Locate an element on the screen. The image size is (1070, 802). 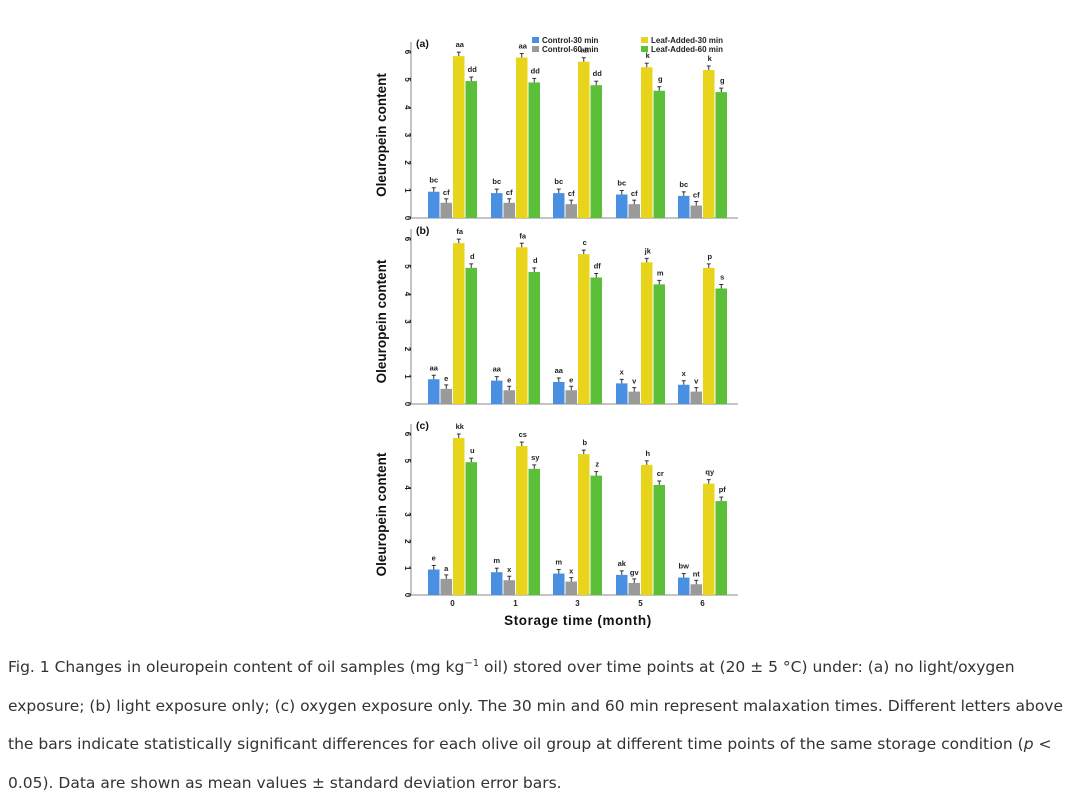
x-tick-label: 6 is located at coordinates (702, 603).